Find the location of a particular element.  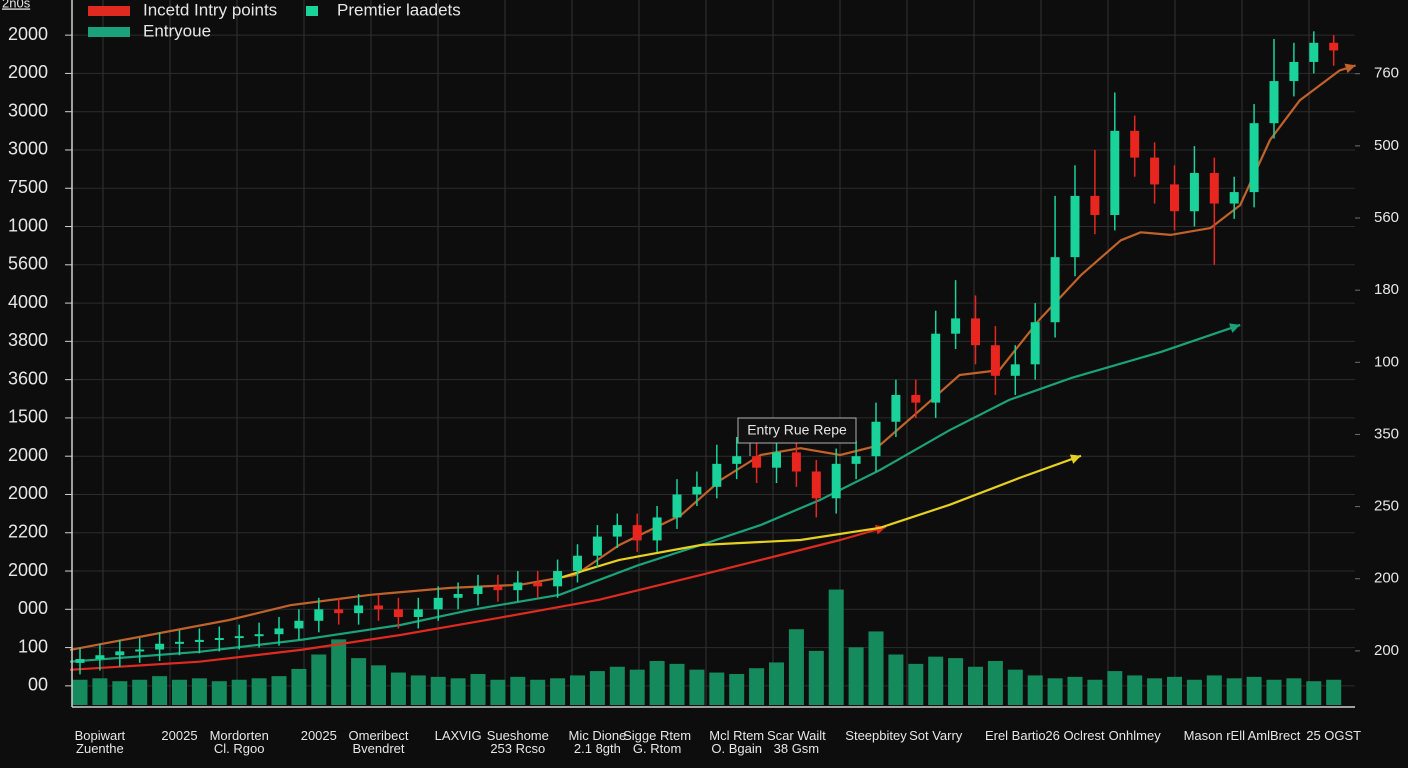

y2-tick-label: 500 is located at coordinates (1386, 145).